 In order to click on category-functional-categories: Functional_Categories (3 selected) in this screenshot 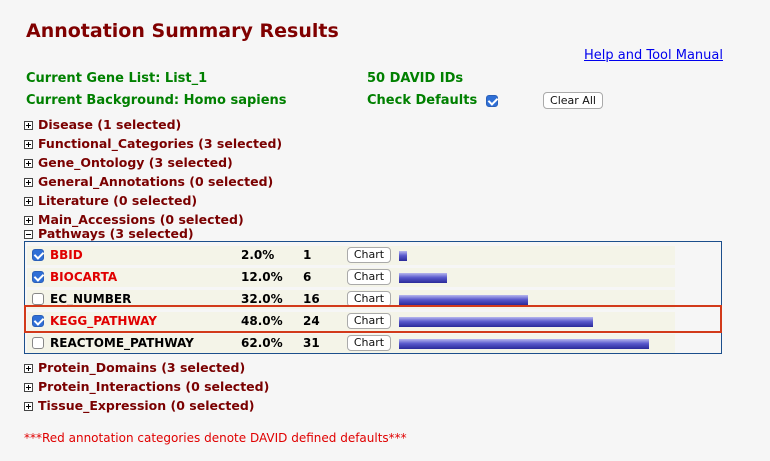, I will do `click(153, 143)`.